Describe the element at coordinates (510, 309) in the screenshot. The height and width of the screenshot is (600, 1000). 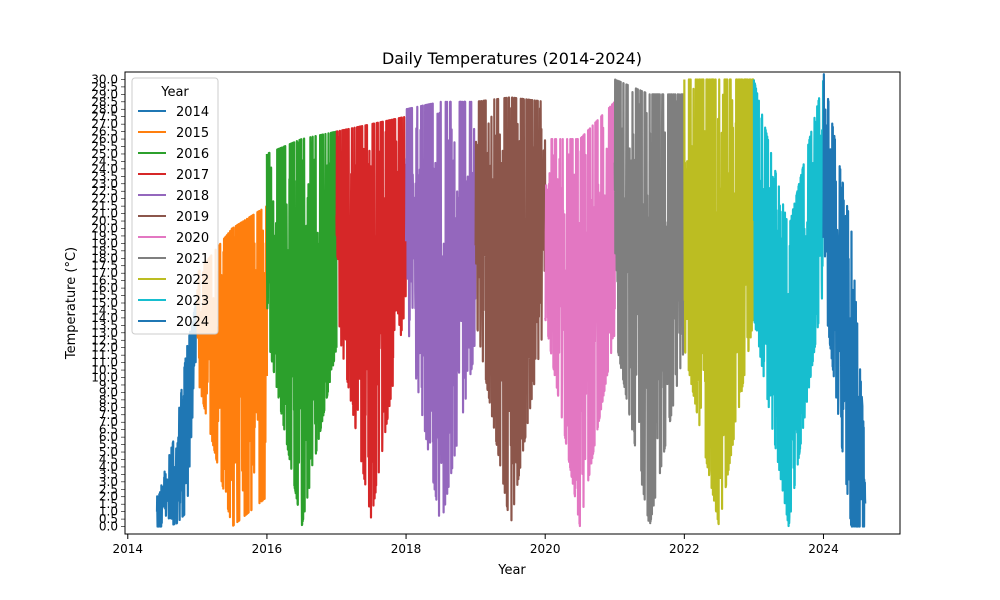
I see `series-line-2019` at that location.